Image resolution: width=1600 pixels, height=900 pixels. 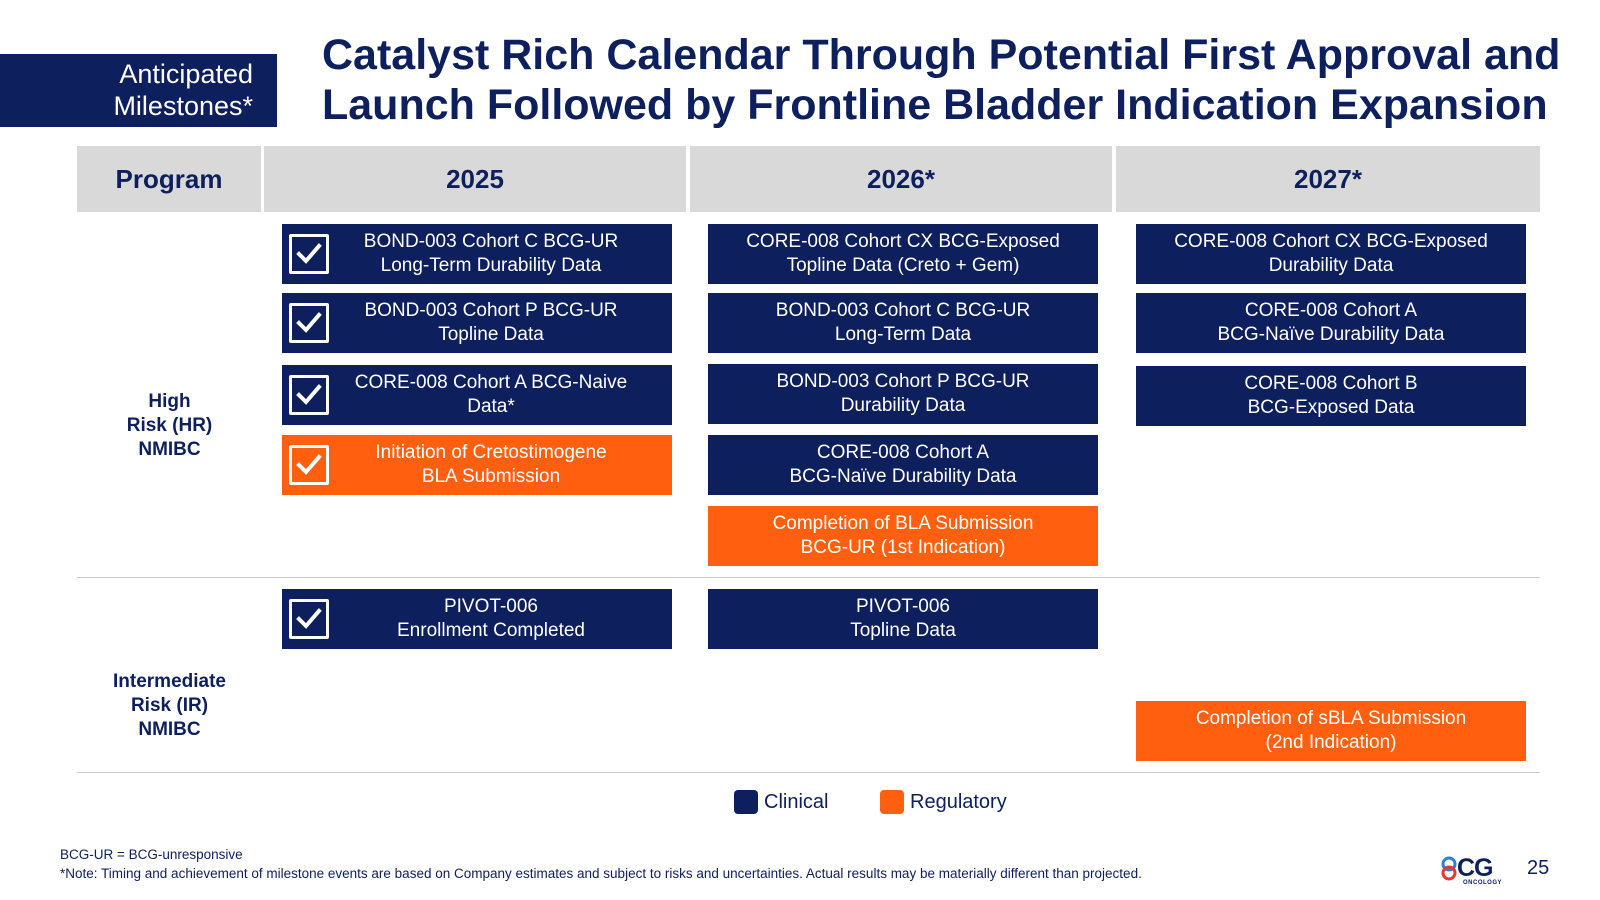 I want to click on legend-regulatory: Regulatory, so click(x=943, y=802).